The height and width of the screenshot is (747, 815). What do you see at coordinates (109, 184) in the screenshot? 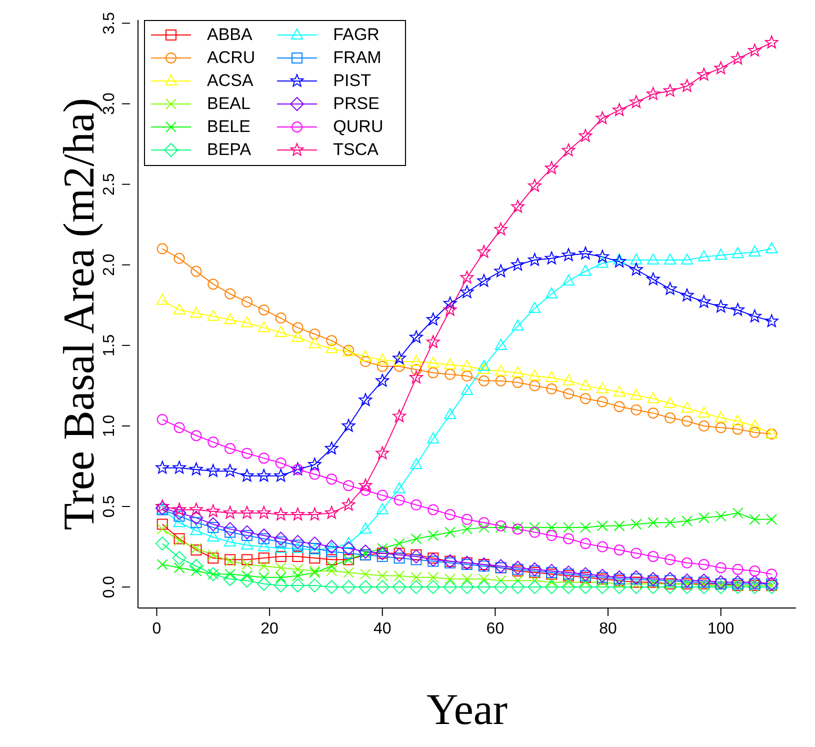
I see `y-tick-label: 2.5` at bounding box center [109, 184].